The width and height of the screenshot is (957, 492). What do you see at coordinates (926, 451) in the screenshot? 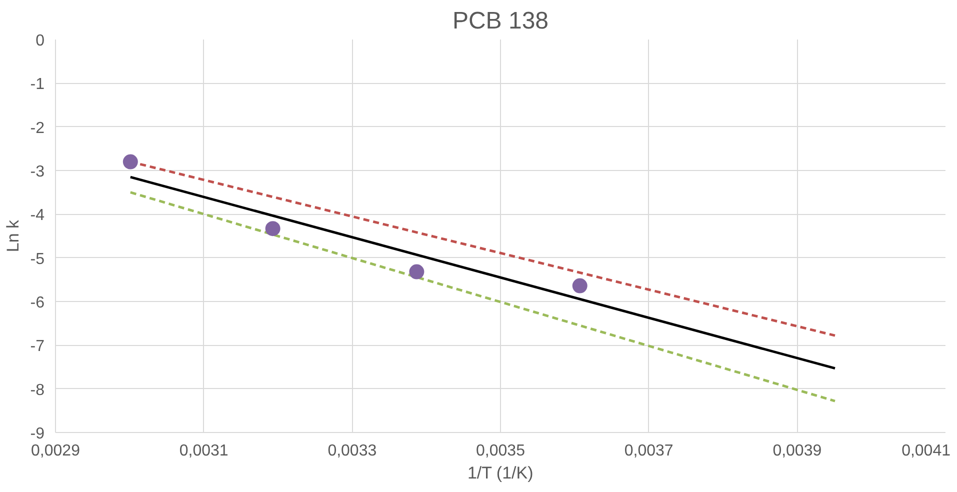
I see `x-tick-label: 0,0041` at bounding box center [926, 451].